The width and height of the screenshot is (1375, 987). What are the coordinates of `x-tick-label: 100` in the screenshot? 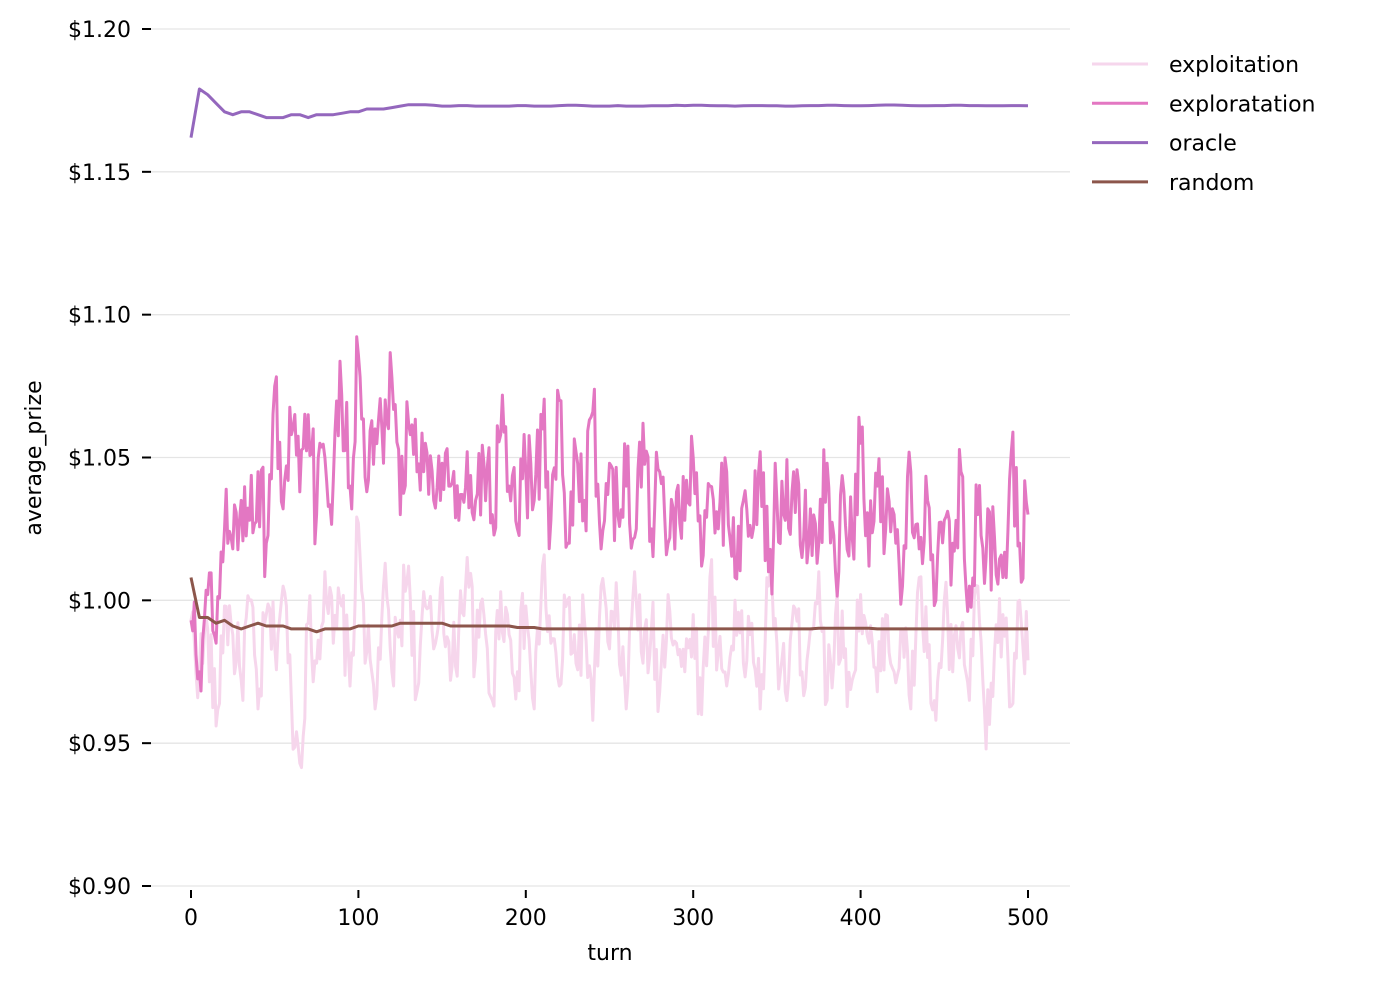 It's located at (358, 918).